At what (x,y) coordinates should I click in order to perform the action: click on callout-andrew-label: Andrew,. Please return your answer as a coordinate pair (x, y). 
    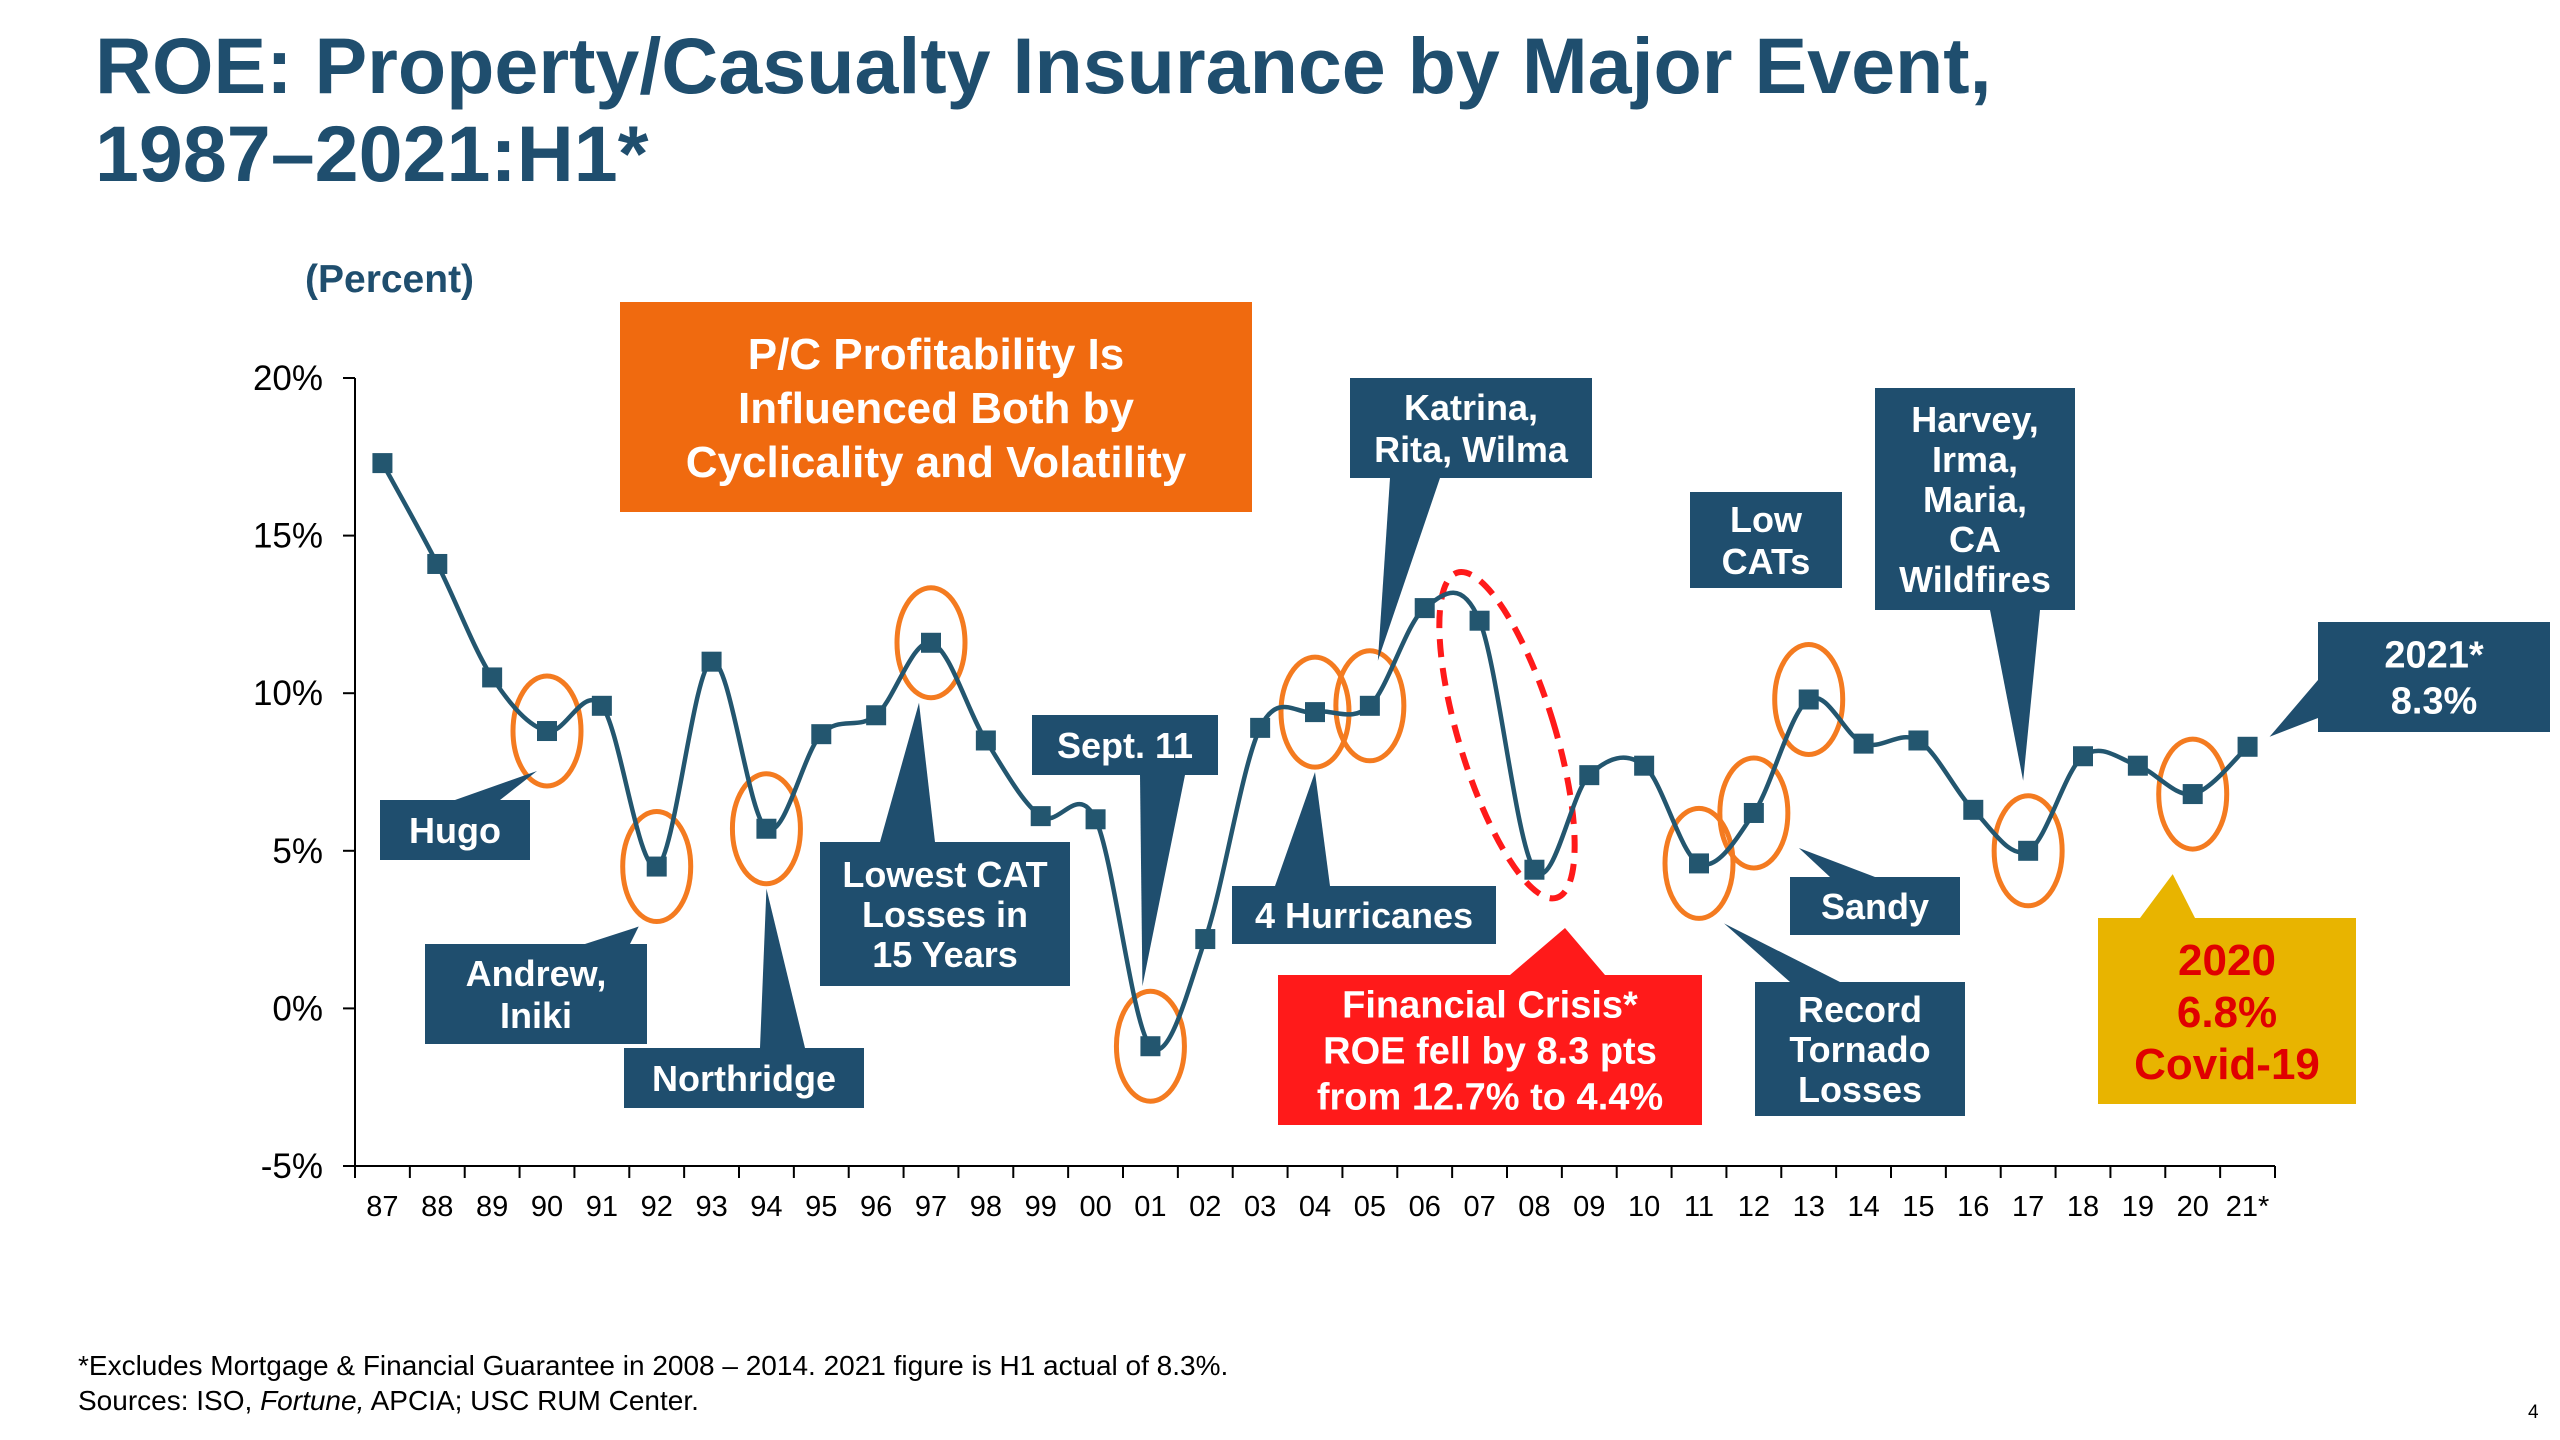
    Looking at the image, I should click on (536, 973).